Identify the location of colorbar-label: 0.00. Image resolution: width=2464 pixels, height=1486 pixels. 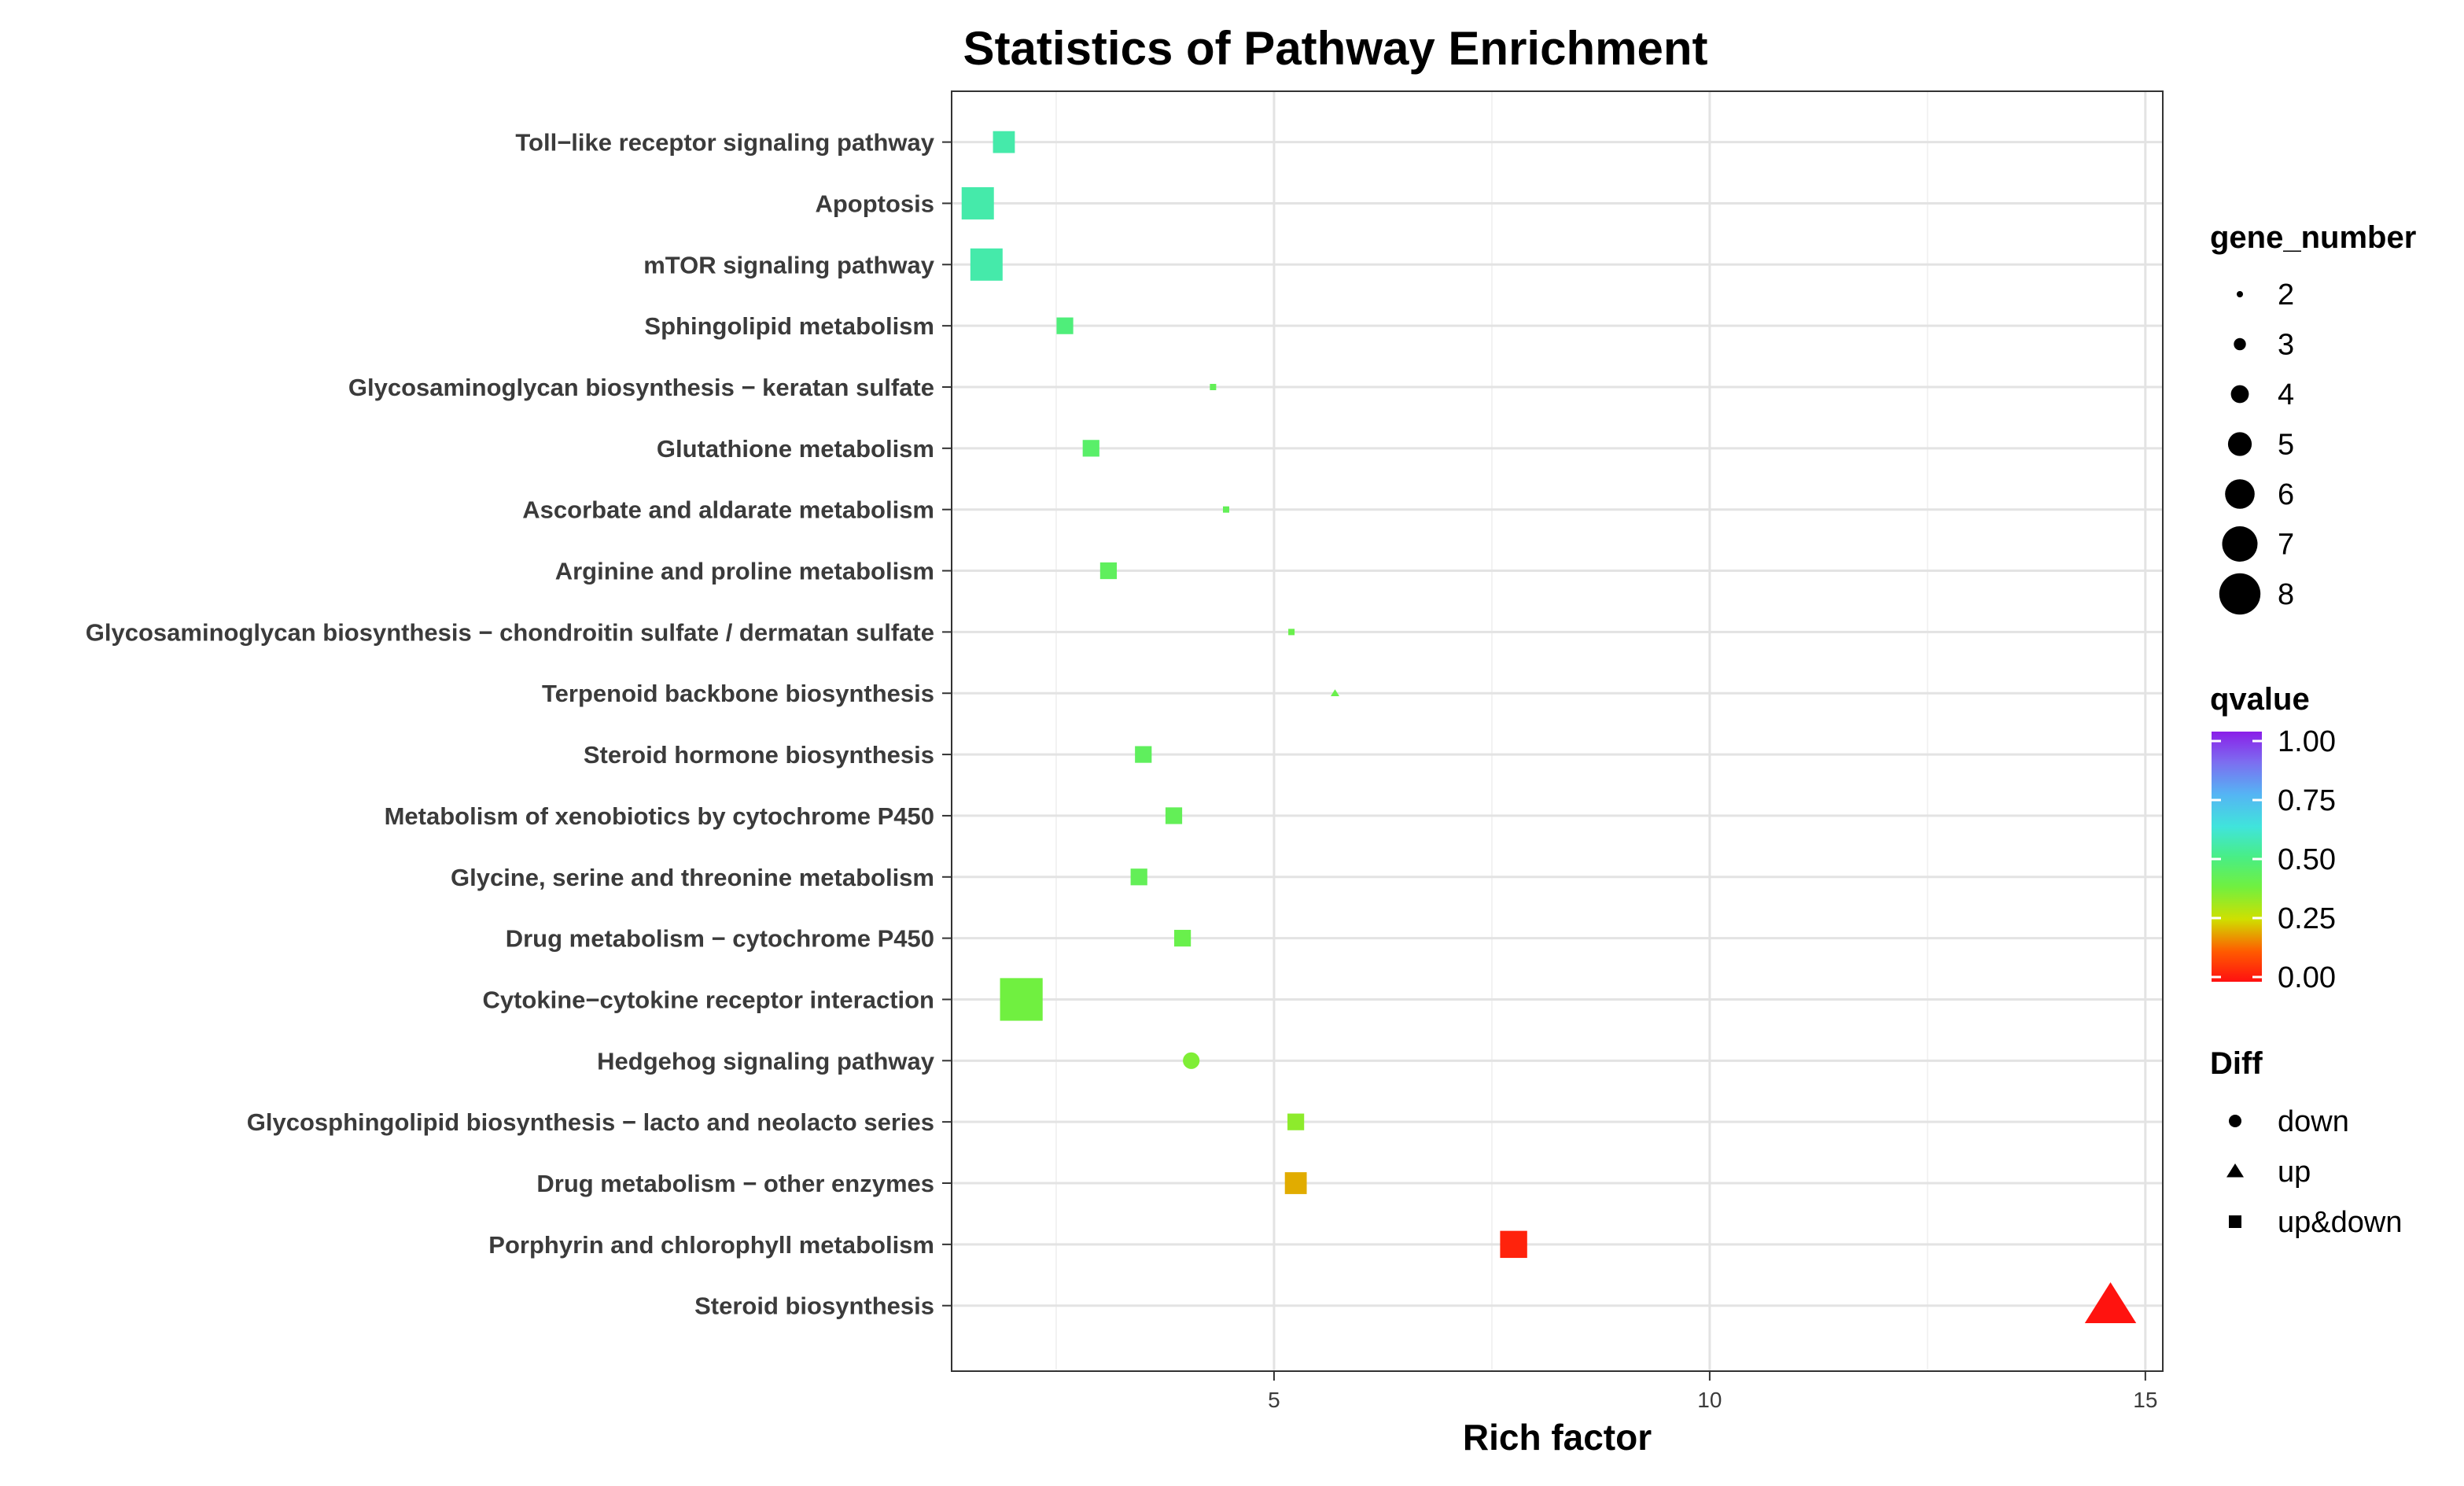
(2307, 977).